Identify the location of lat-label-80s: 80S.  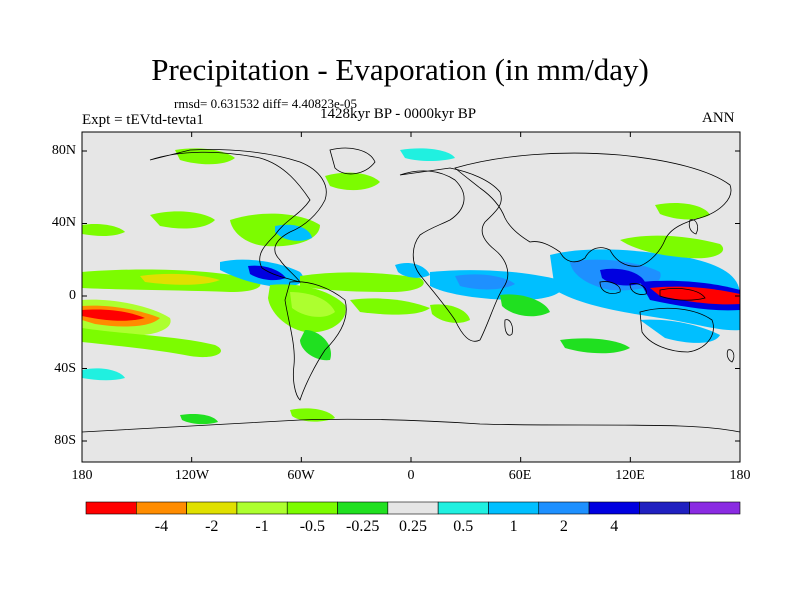
(65, 440).